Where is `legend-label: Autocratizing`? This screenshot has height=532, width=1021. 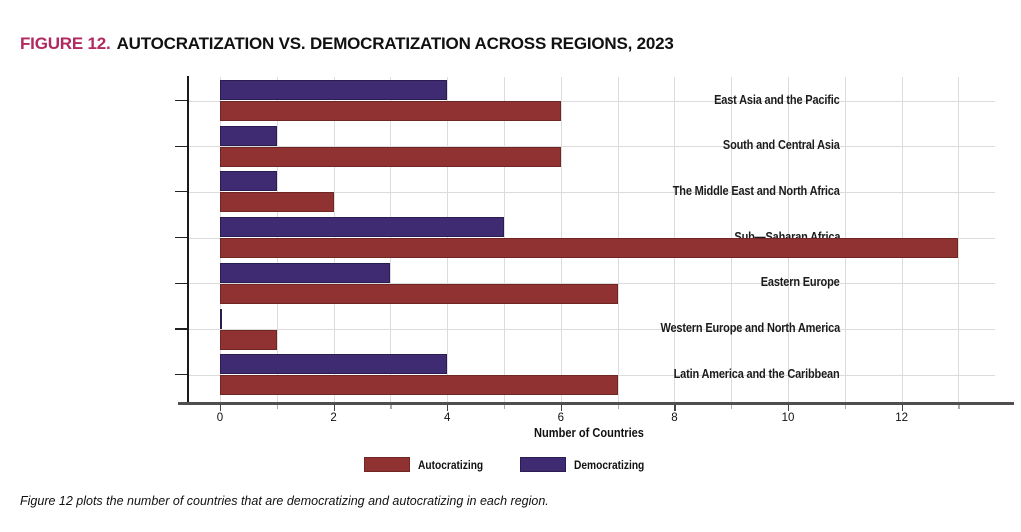 legend-label: Autocratizing is located at coordinates (450, 464).